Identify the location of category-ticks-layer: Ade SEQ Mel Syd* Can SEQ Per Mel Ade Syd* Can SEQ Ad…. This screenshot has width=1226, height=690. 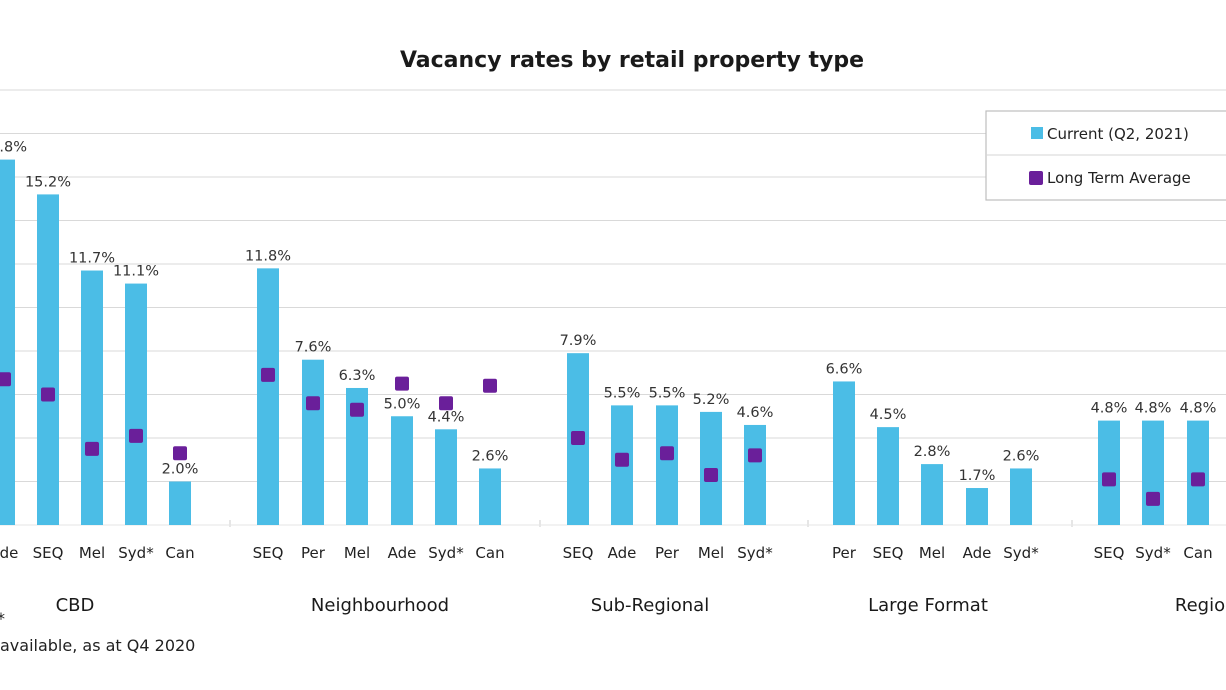
(606, 553).